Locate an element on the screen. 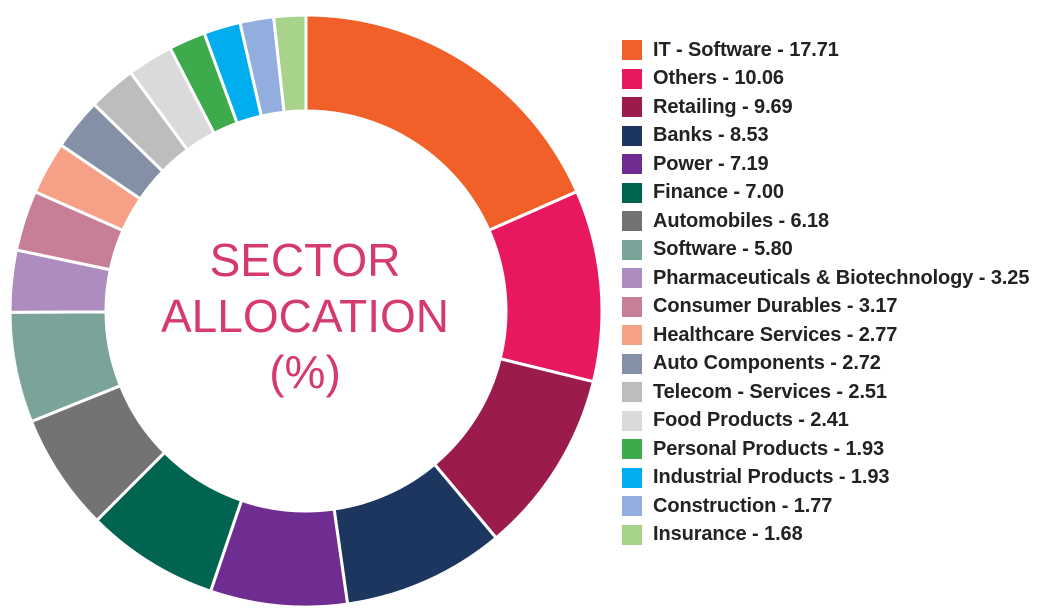 The width and height of the screenshot is (1061, 613). legend-item: Insurance - 1.68 is located at coordinates (837, 535).